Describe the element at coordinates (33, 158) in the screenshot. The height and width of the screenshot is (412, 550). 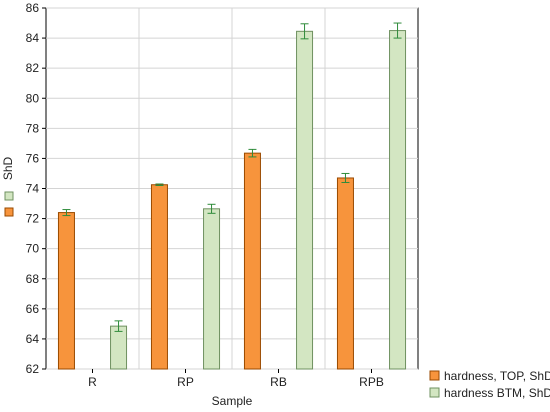
I see `y-tick-label: 76` at that location.